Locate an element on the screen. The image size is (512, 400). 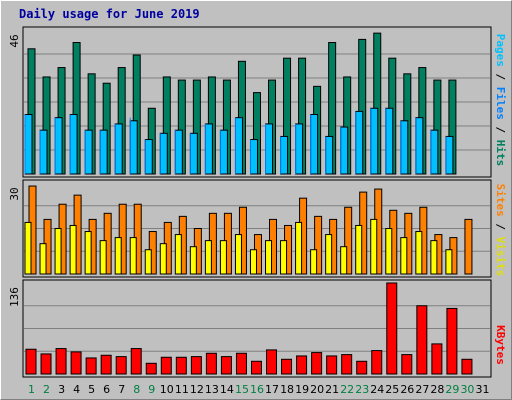
day-label: 15 is located at coordinates (242, 389).